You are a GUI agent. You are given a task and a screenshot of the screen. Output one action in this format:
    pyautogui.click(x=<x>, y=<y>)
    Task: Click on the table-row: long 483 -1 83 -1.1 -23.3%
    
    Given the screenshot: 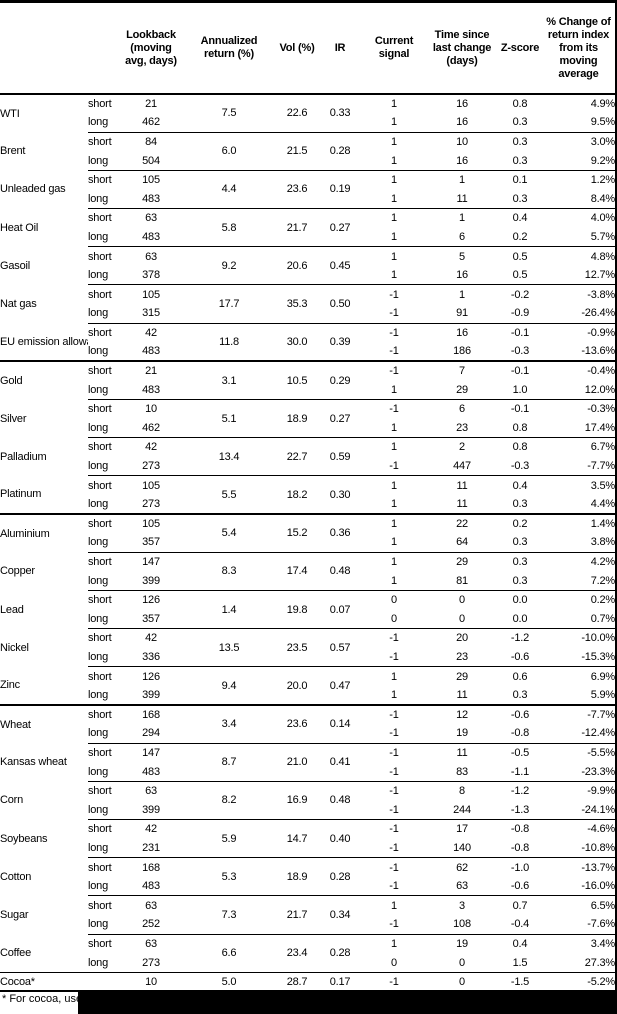 What is the action you would take?
    pyautogui.click(x=307, y=771)
    